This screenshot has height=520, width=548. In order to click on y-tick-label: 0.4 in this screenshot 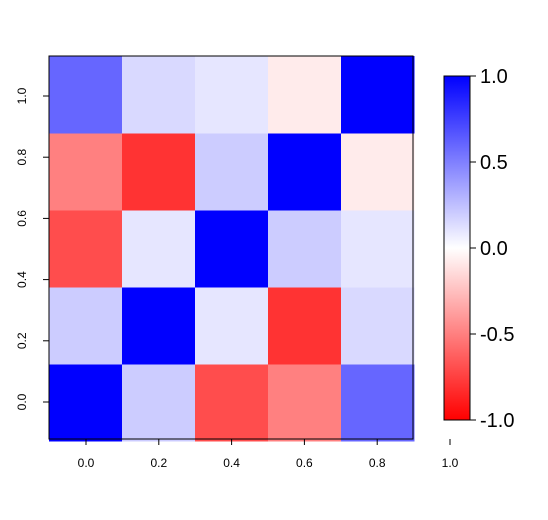, I will do `click(22, 279)`.